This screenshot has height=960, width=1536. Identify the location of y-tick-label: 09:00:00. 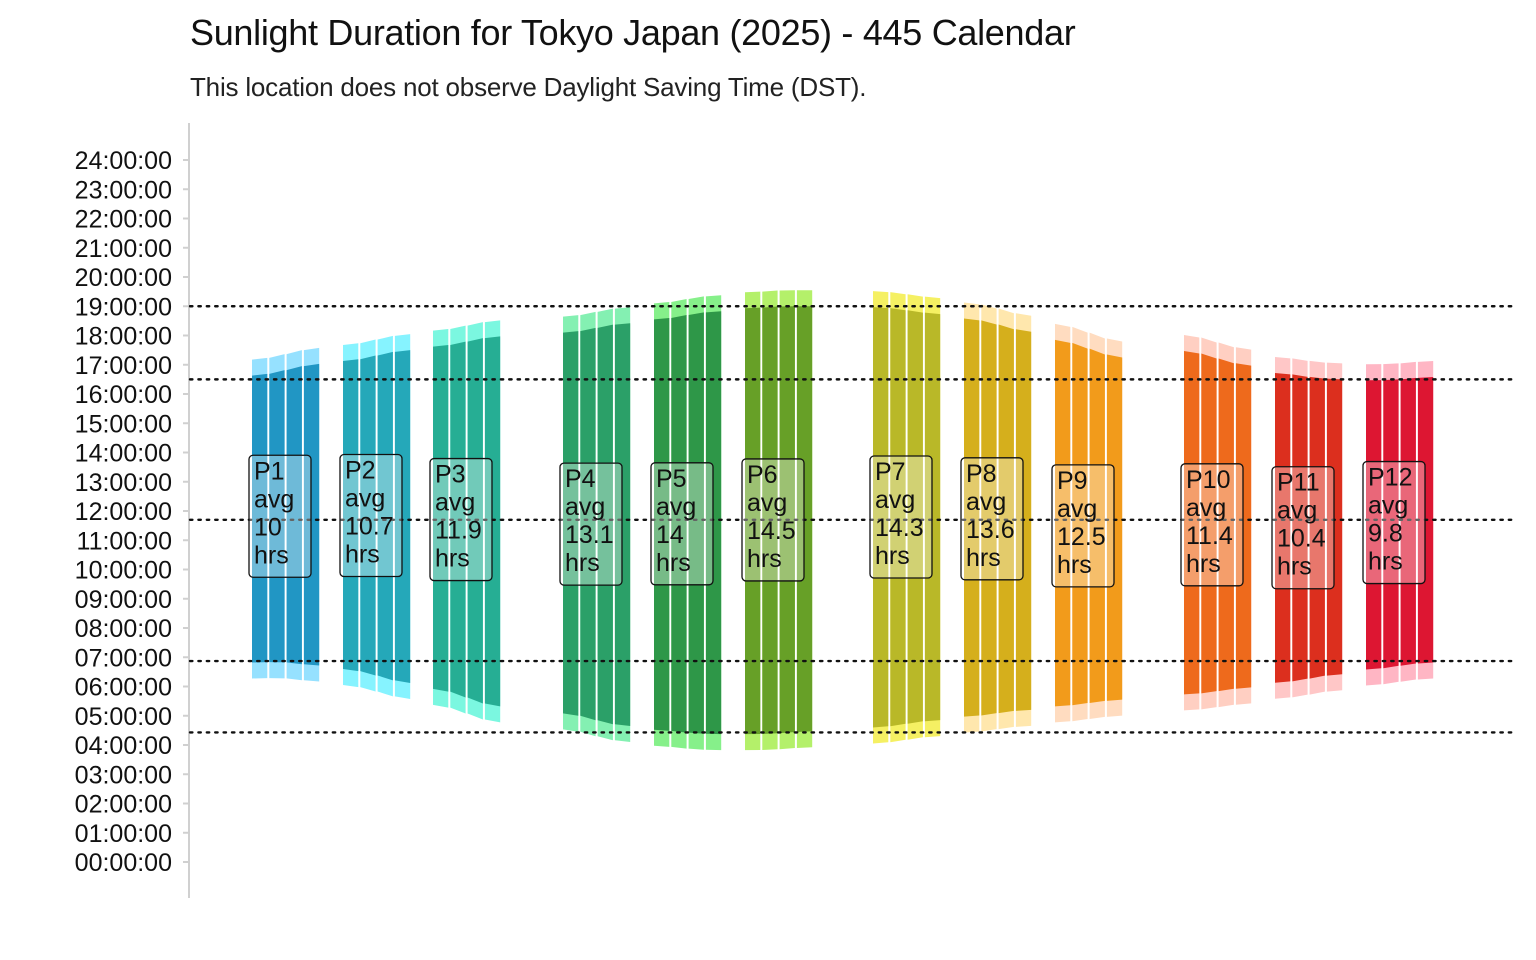
(123, 600).